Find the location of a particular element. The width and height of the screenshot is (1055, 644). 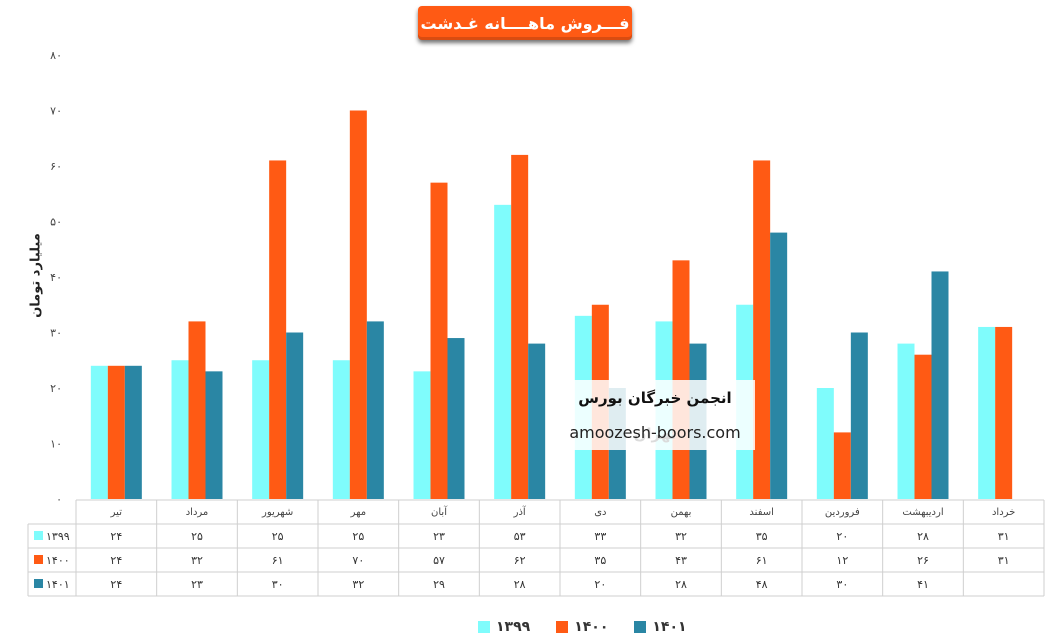

x-category-label: اسفند is located at coordinates (761, 512).